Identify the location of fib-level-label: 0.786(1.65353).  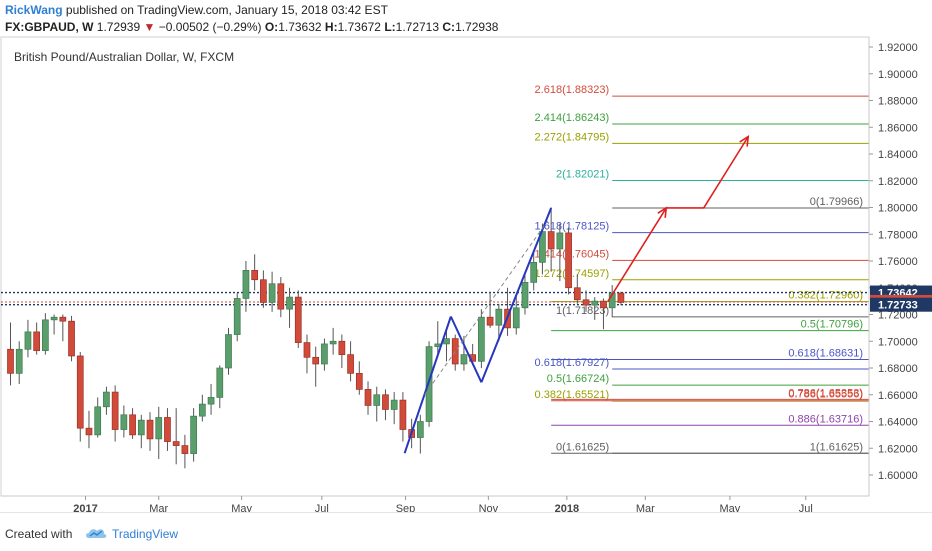
(825, 393).